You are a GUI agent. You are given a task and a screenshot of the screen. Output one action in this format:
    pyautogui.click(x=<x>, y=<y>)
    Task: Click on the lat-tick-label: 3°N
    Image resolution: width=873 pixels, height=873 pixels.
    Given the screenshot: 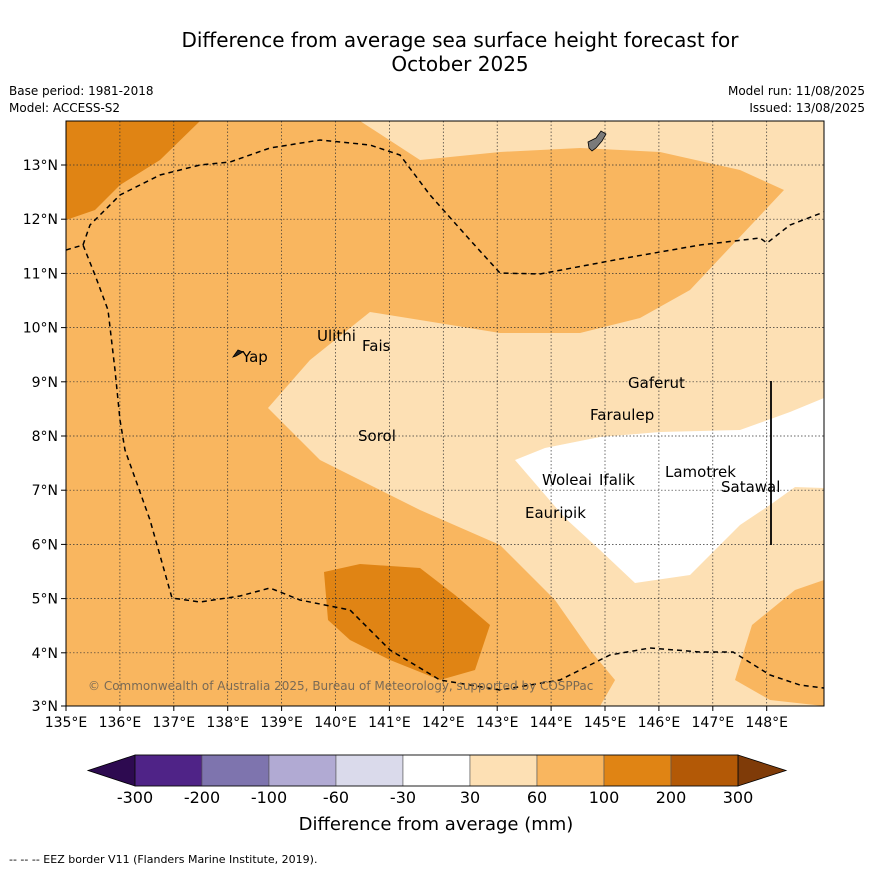 What is the action you would take?
    pyautogui.click(x=45, y=707)
    